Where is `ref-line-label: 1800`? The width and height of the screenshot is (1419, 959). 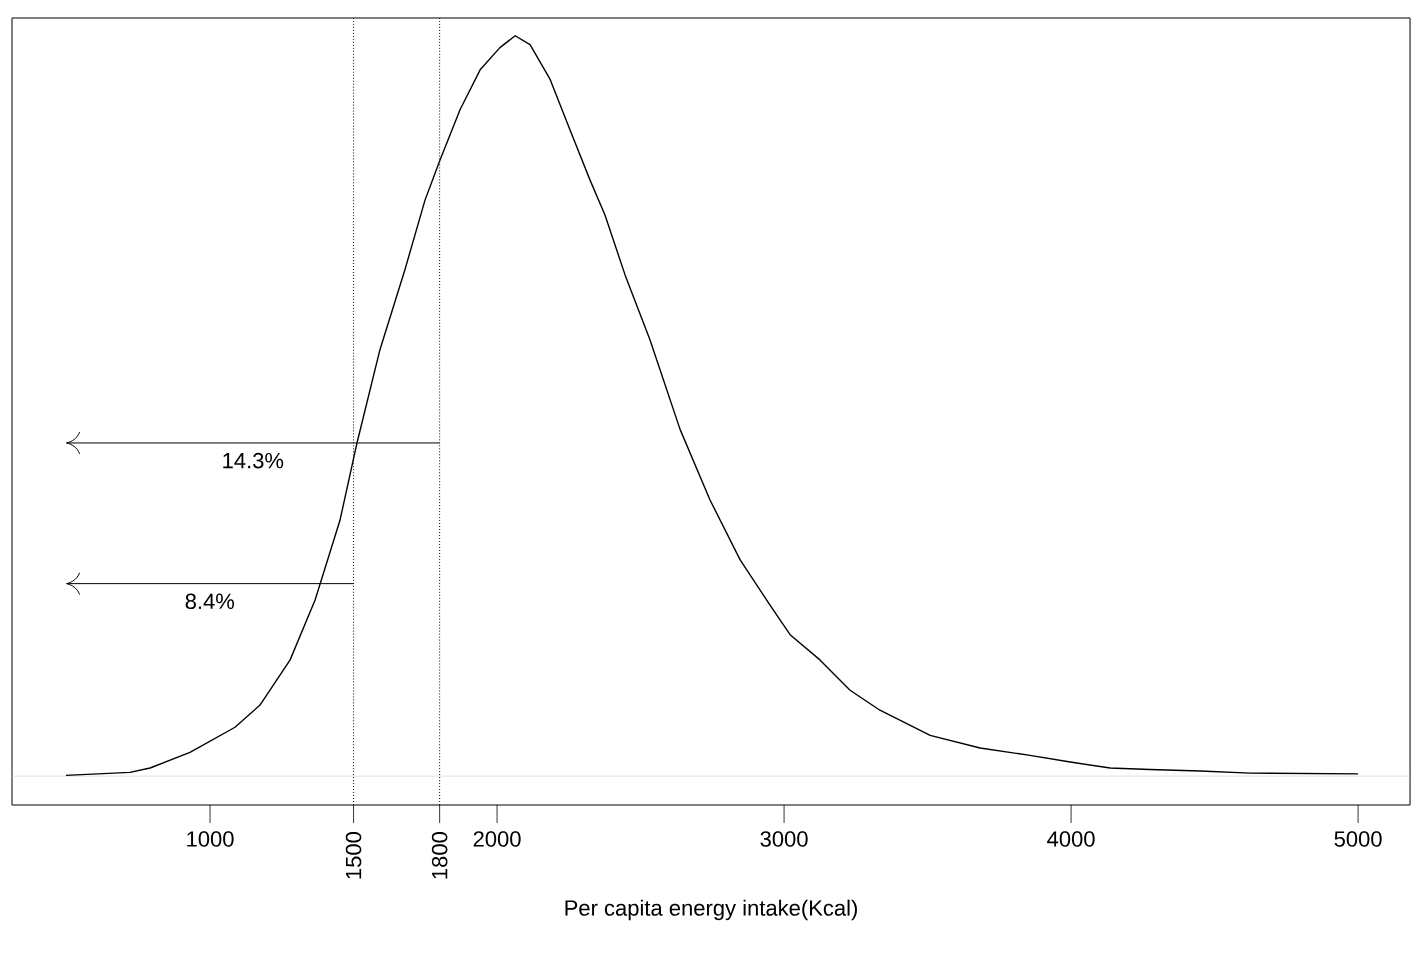 ref-line-label: 1800 is located at coordinates (439, 855).